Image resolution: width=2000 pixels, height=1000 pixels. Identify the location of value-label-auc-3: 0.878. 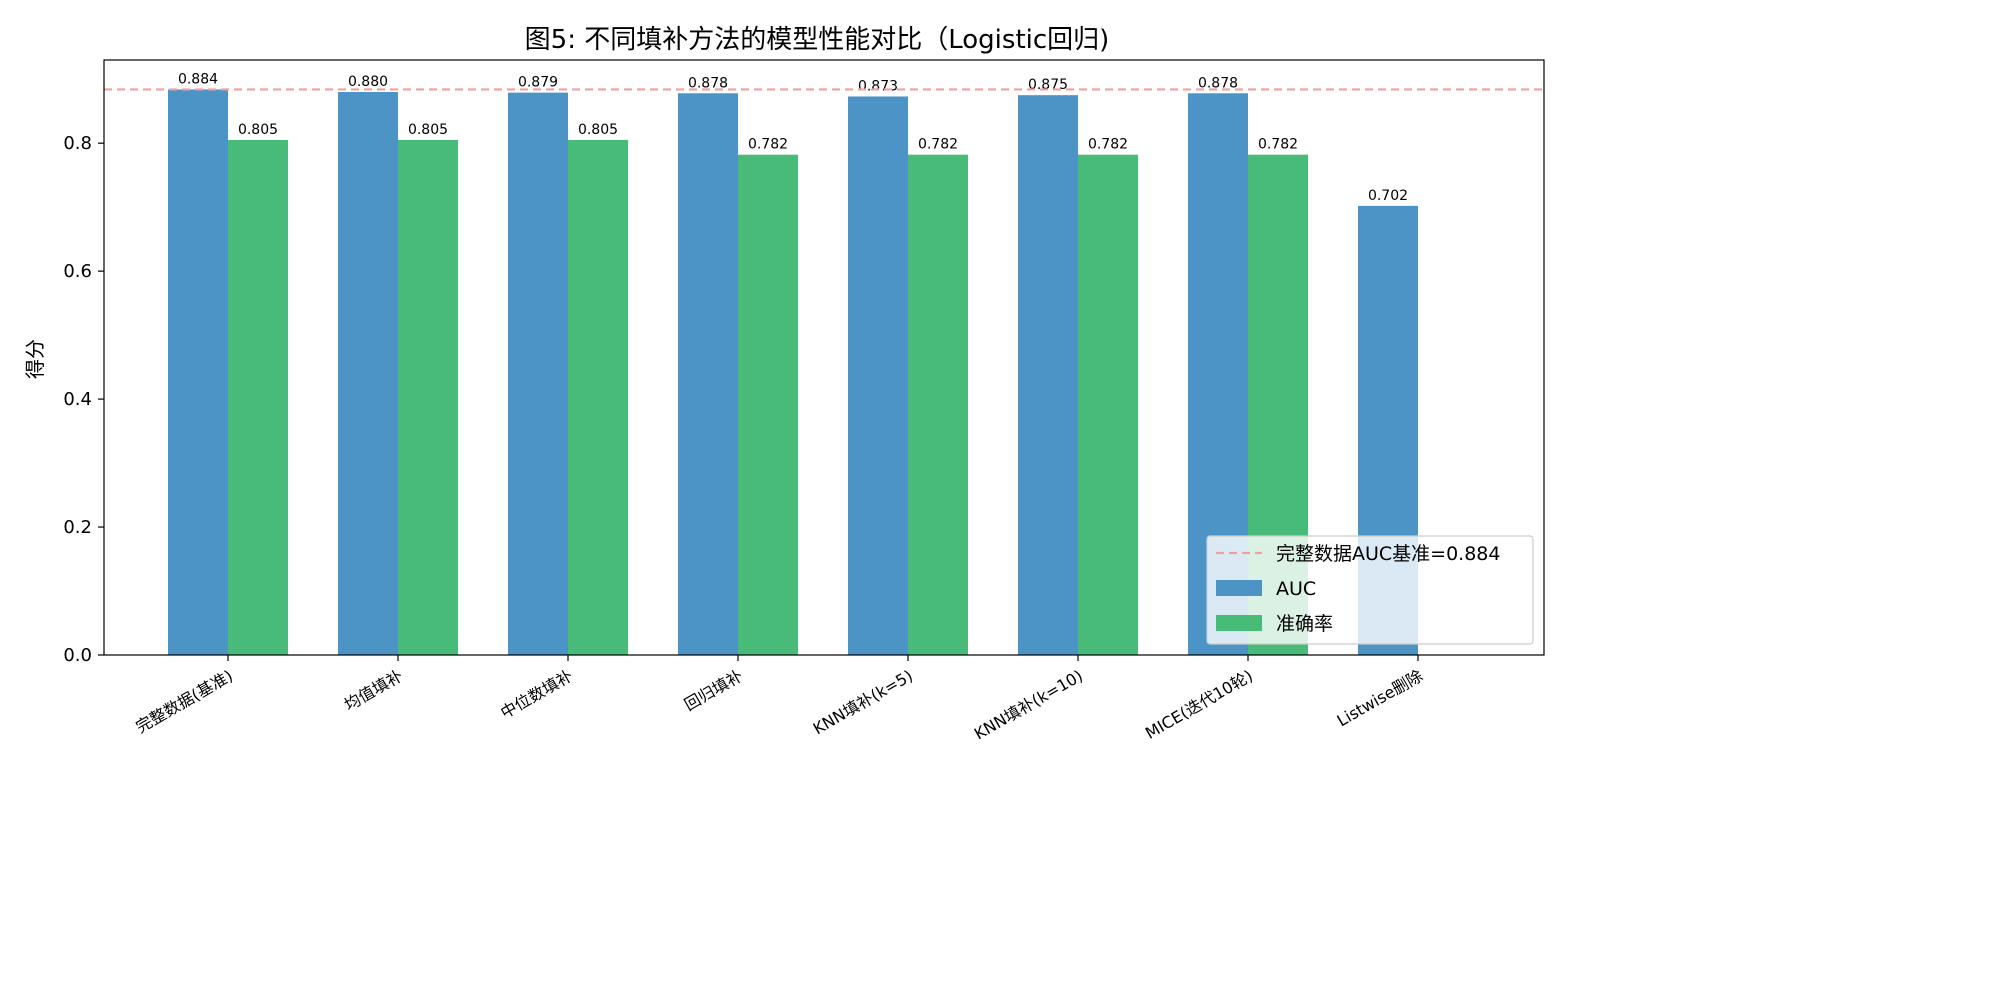
(708, 83).